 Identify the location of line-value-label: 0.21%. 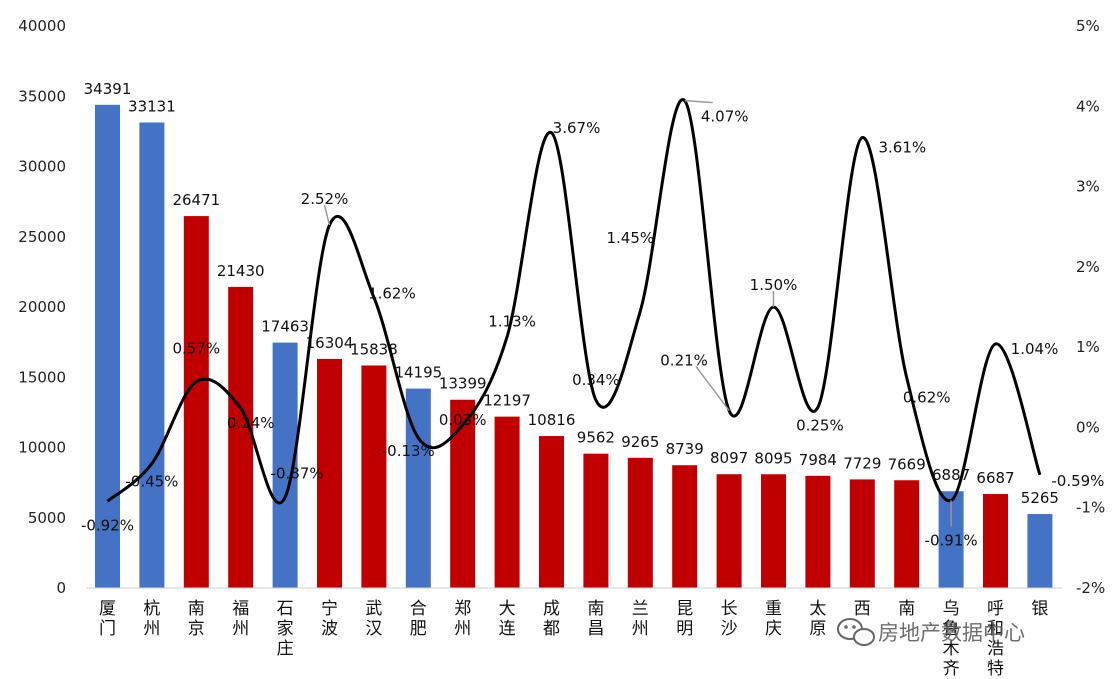
(684, 361).